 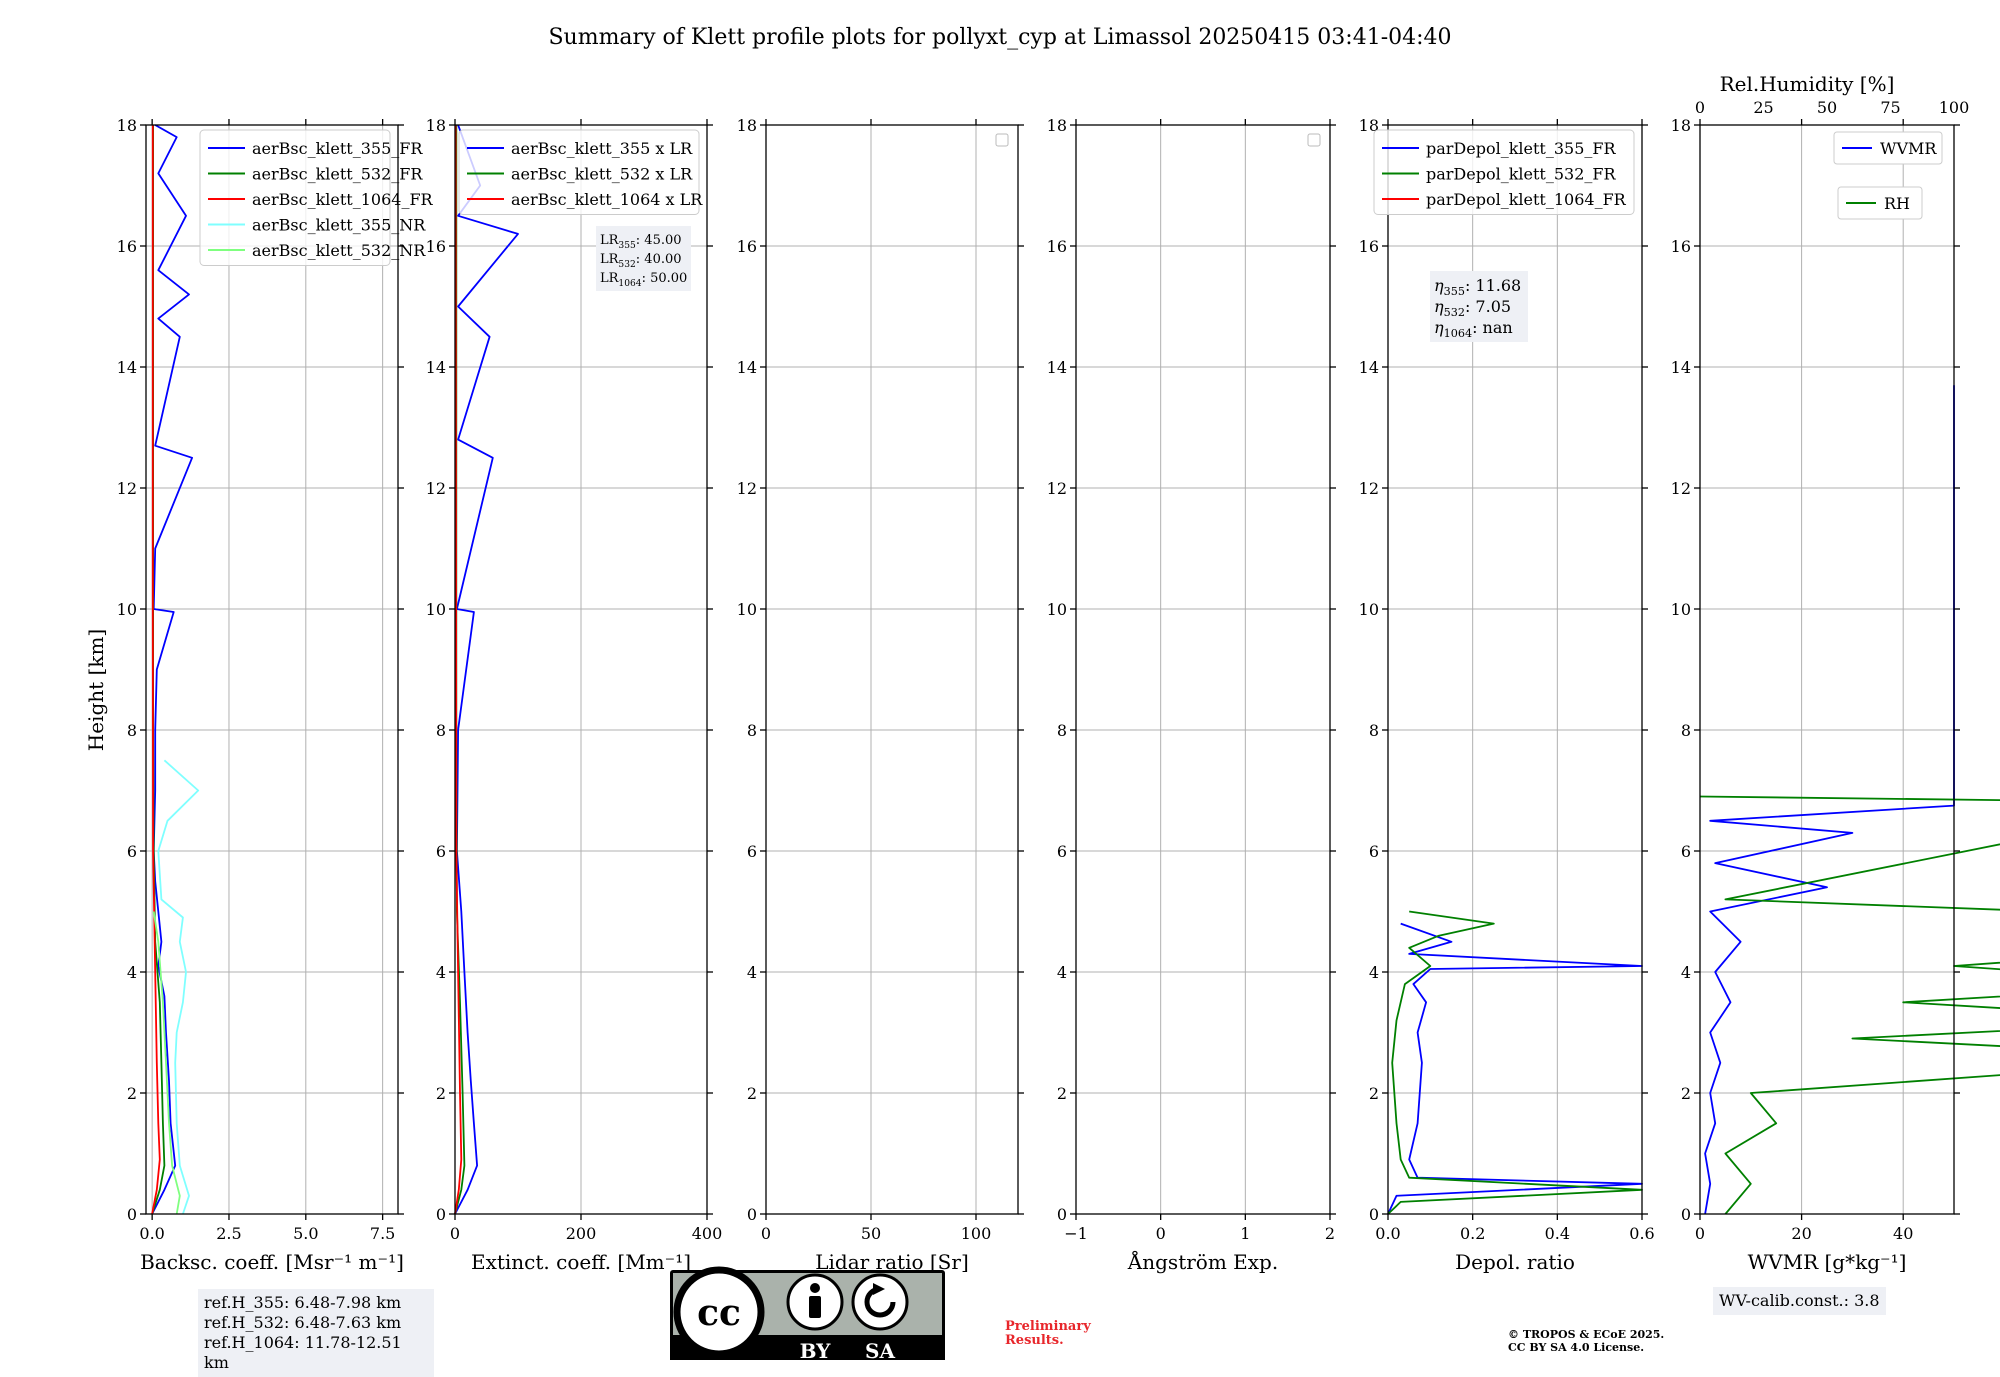 I want to click on x-axis-label: Ångström Exp., so click(x=1202, y=1261).